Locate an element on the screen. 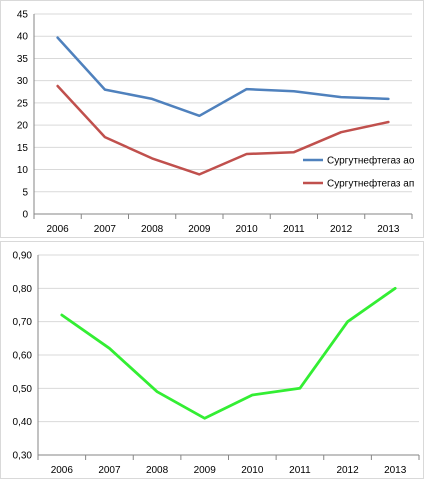  bottom-x-tick-label: 2006 is located at coordinates (62, 470).